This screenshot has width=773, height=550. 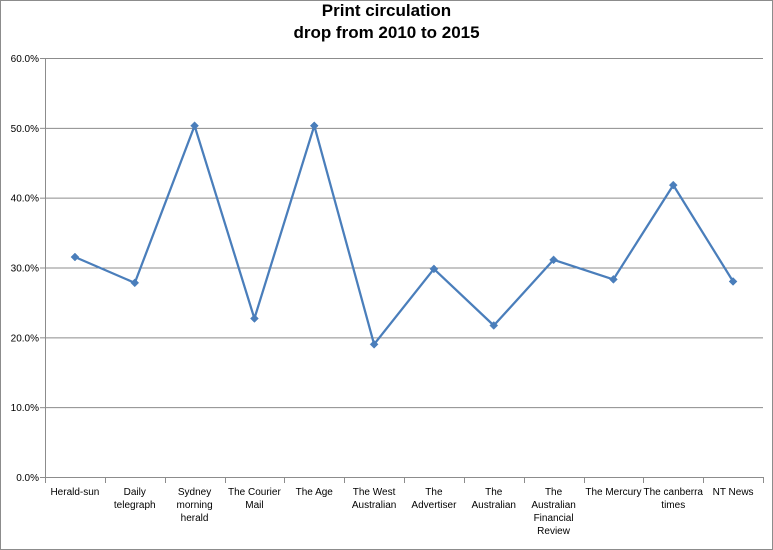 What do you see at coordinates (386, 10) in the screenshot?
I see `chart-title-line-1: Print circulation` at bounding box center [386, 10].